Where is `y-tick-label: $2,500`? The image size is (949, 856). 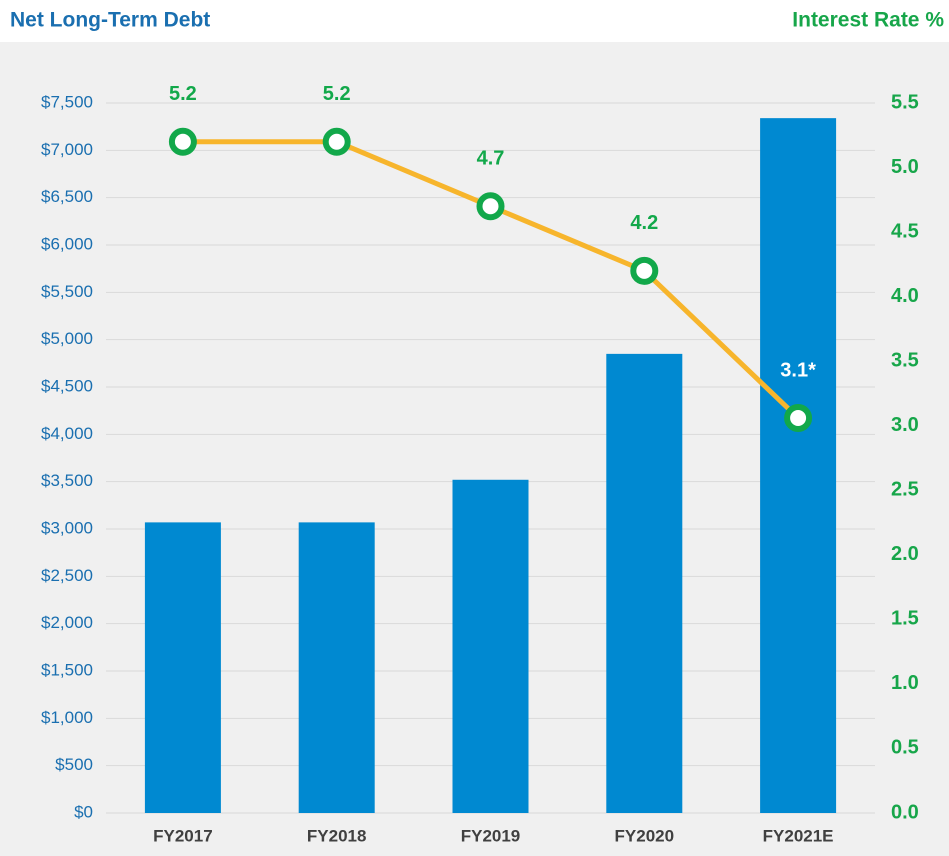
y-tick-label: $2,500 is located at coordinates (67, 575).